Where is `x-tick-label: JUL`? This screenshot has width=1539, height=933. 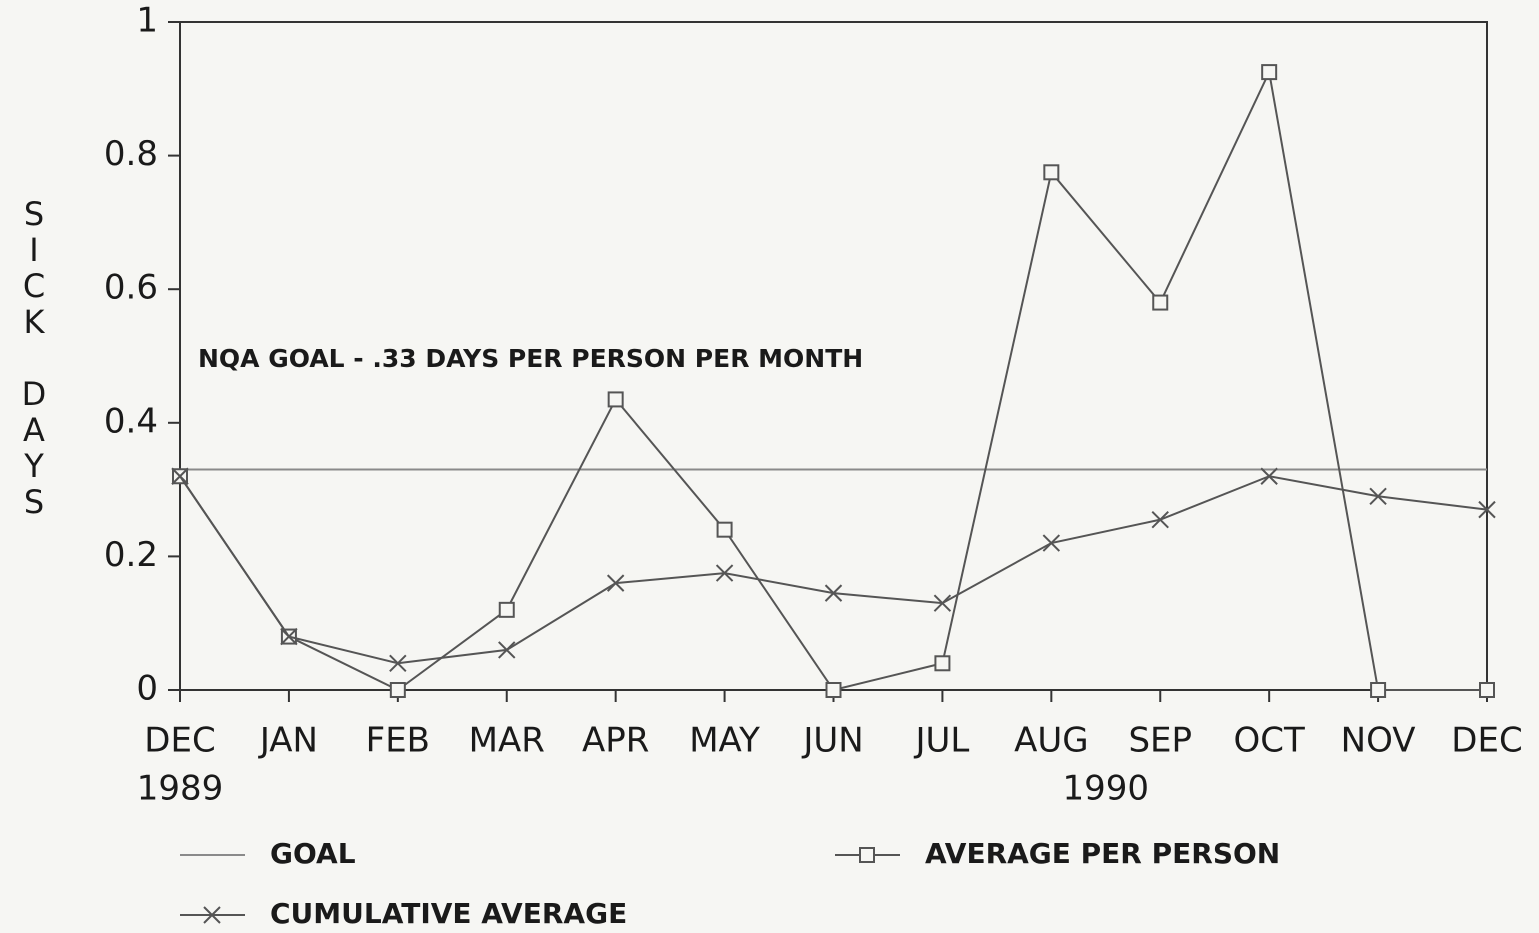 x-tick-label: JUL is located at coordinates (941, 741).